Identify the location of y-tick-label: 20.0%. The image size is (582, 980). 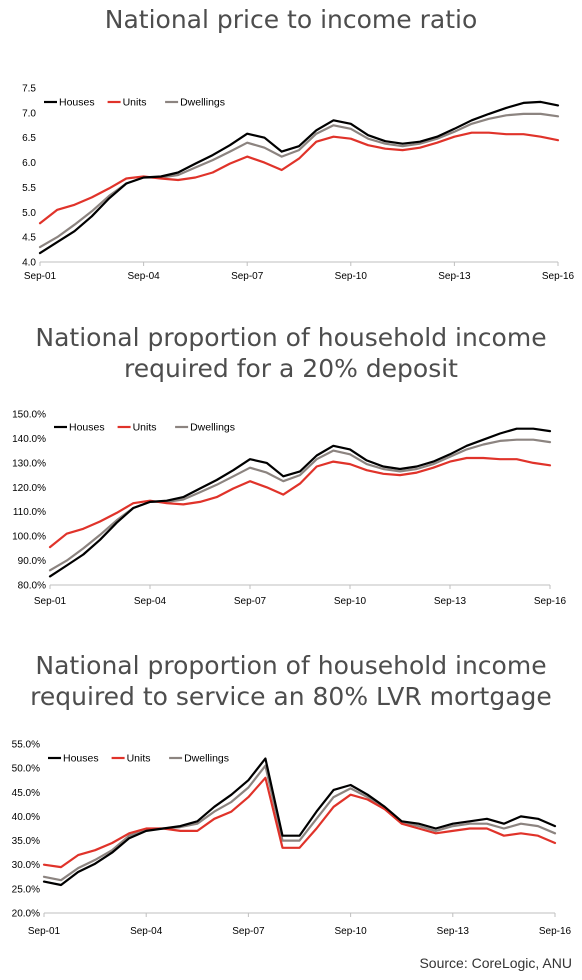
(26, 914).